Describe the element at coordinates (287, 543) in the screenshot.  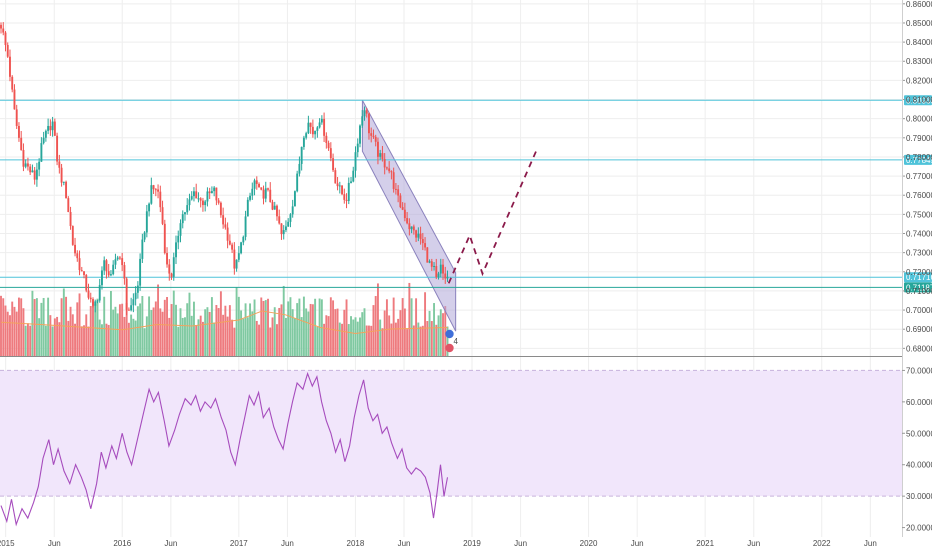
I see `time-tick-label: Jun` at that location.